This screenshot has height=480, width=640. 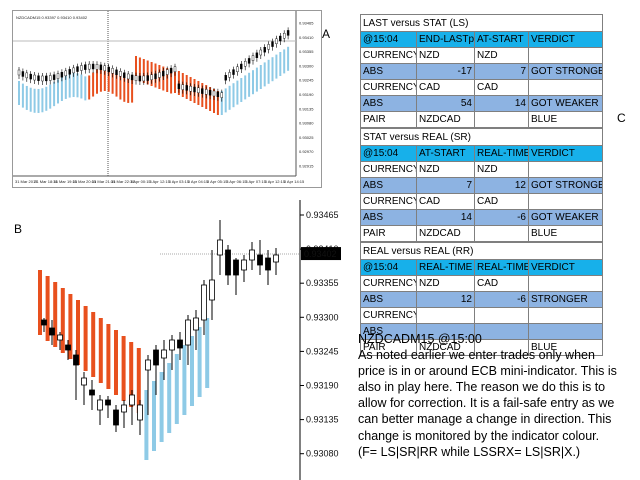 I want to click on chart-b-y-tick: 0.93135, so click(x=322, y=420).